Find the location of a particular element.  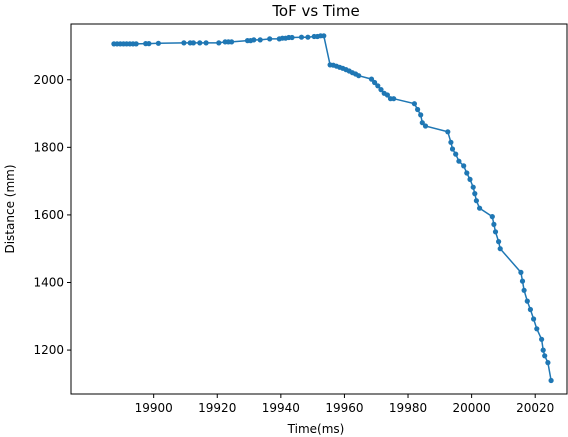

y-tick-label: 1800 is located at coordinates (48, 147).